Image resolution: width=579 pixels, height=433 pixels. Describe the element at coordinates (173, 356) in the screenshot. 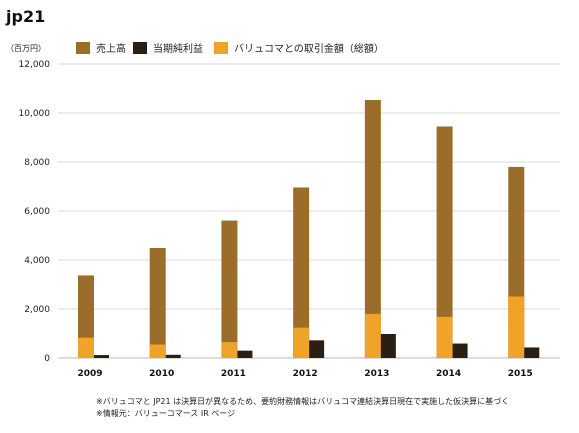

I see `bar-net-income-2010` at that location.